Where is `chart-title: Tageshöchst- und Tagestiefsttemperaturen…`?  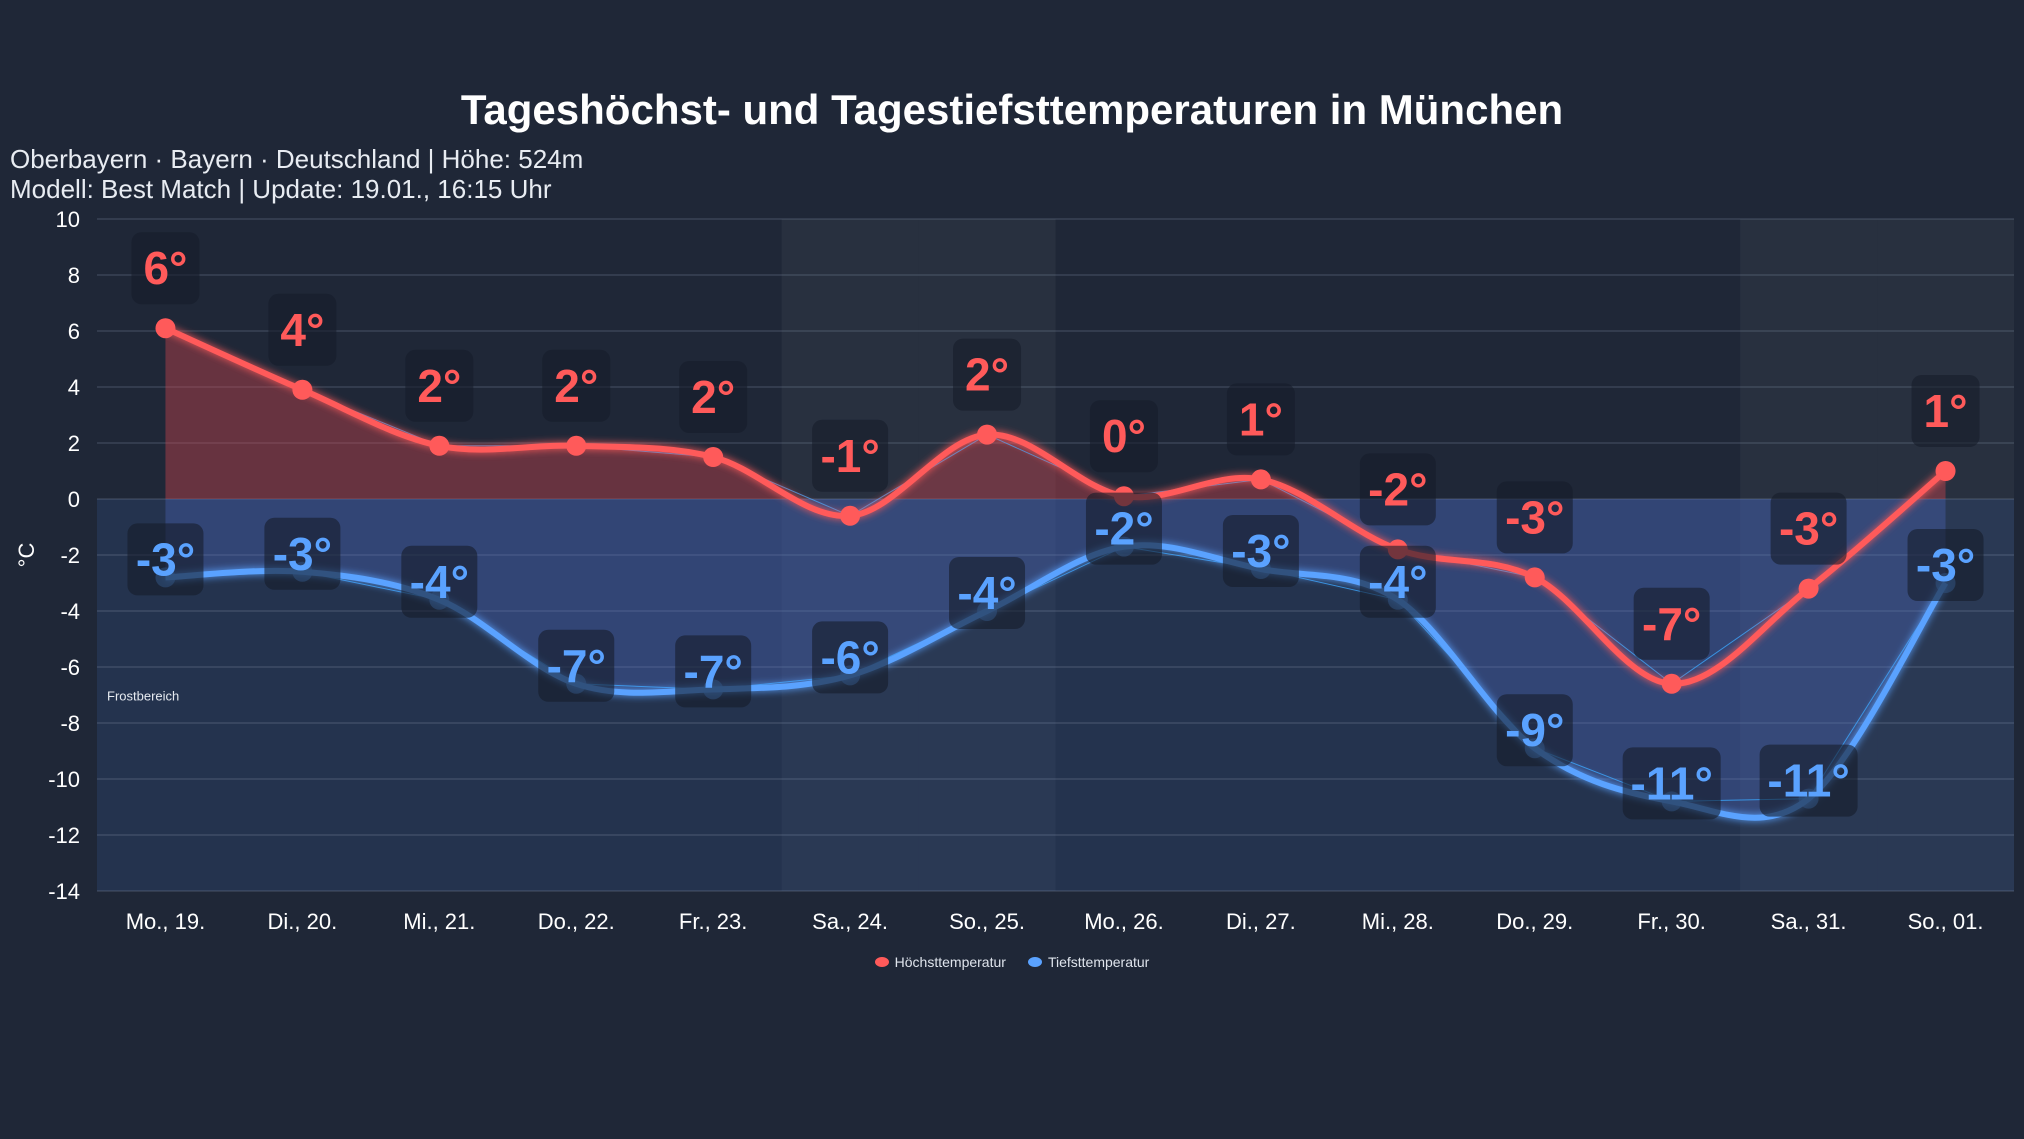
chart-title: Tageshöchst- und Tagestiefsttemperaturen… is located at coordinates (1012, 109).